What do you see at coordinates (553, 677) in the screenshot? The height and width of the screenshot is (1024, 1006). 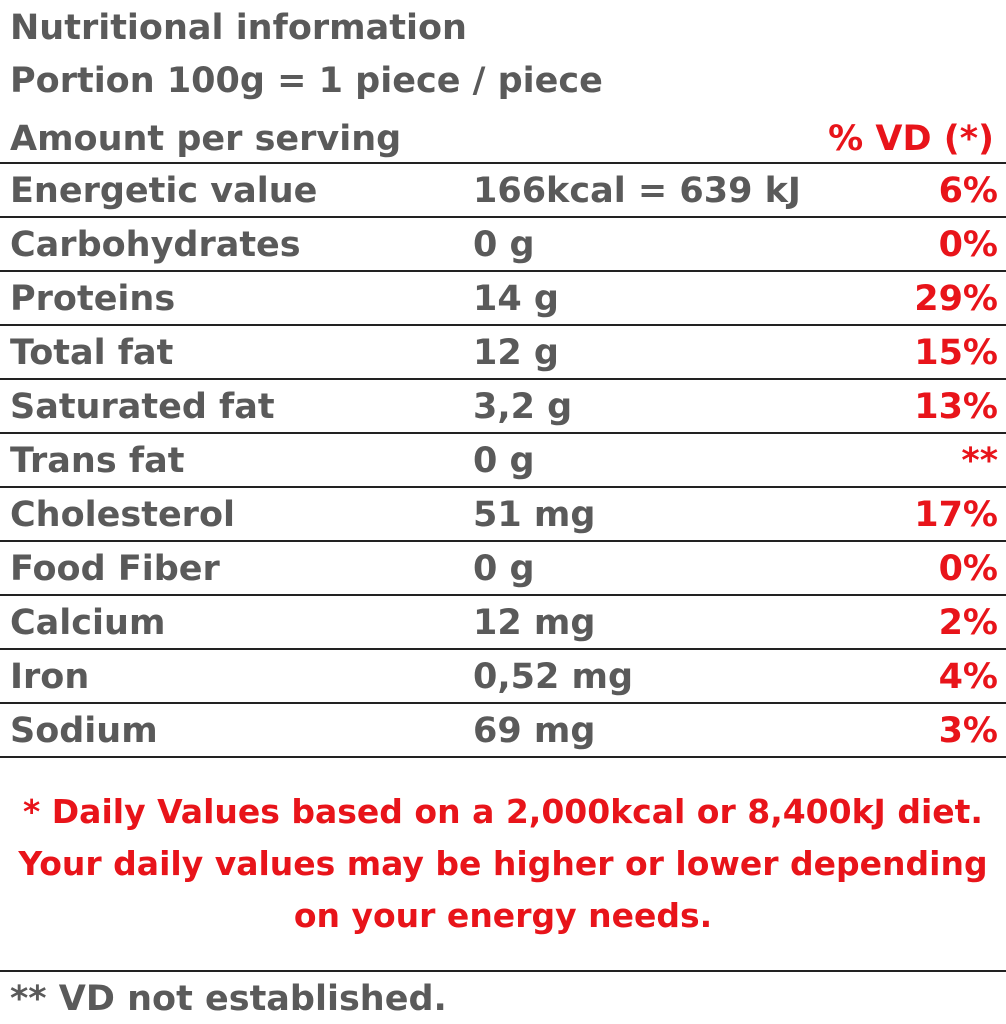 I see `nutrient-amount: 0,52 mg` at bounding box center [553, 677].